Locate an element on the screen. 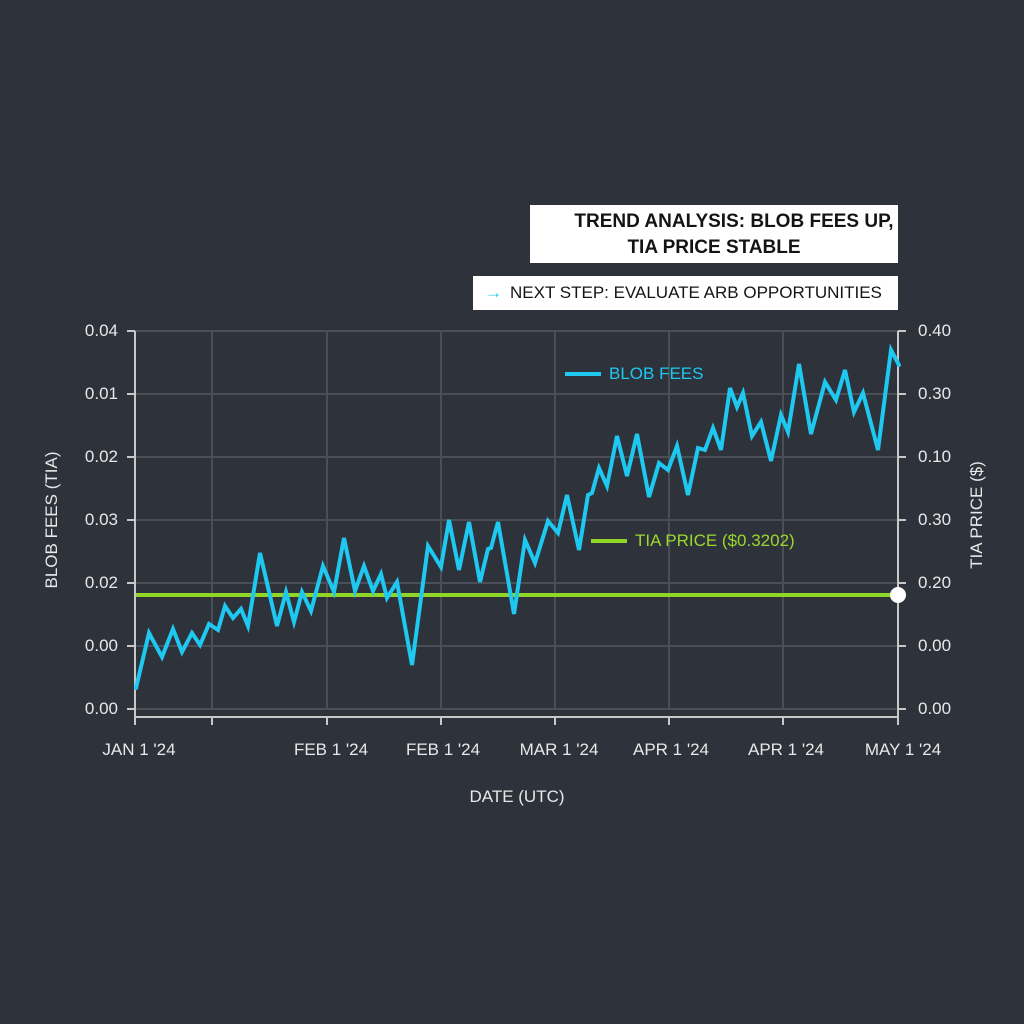  legend-tia-price: TIA PRICE ($0.3202) is located at coordinates (693, 541).